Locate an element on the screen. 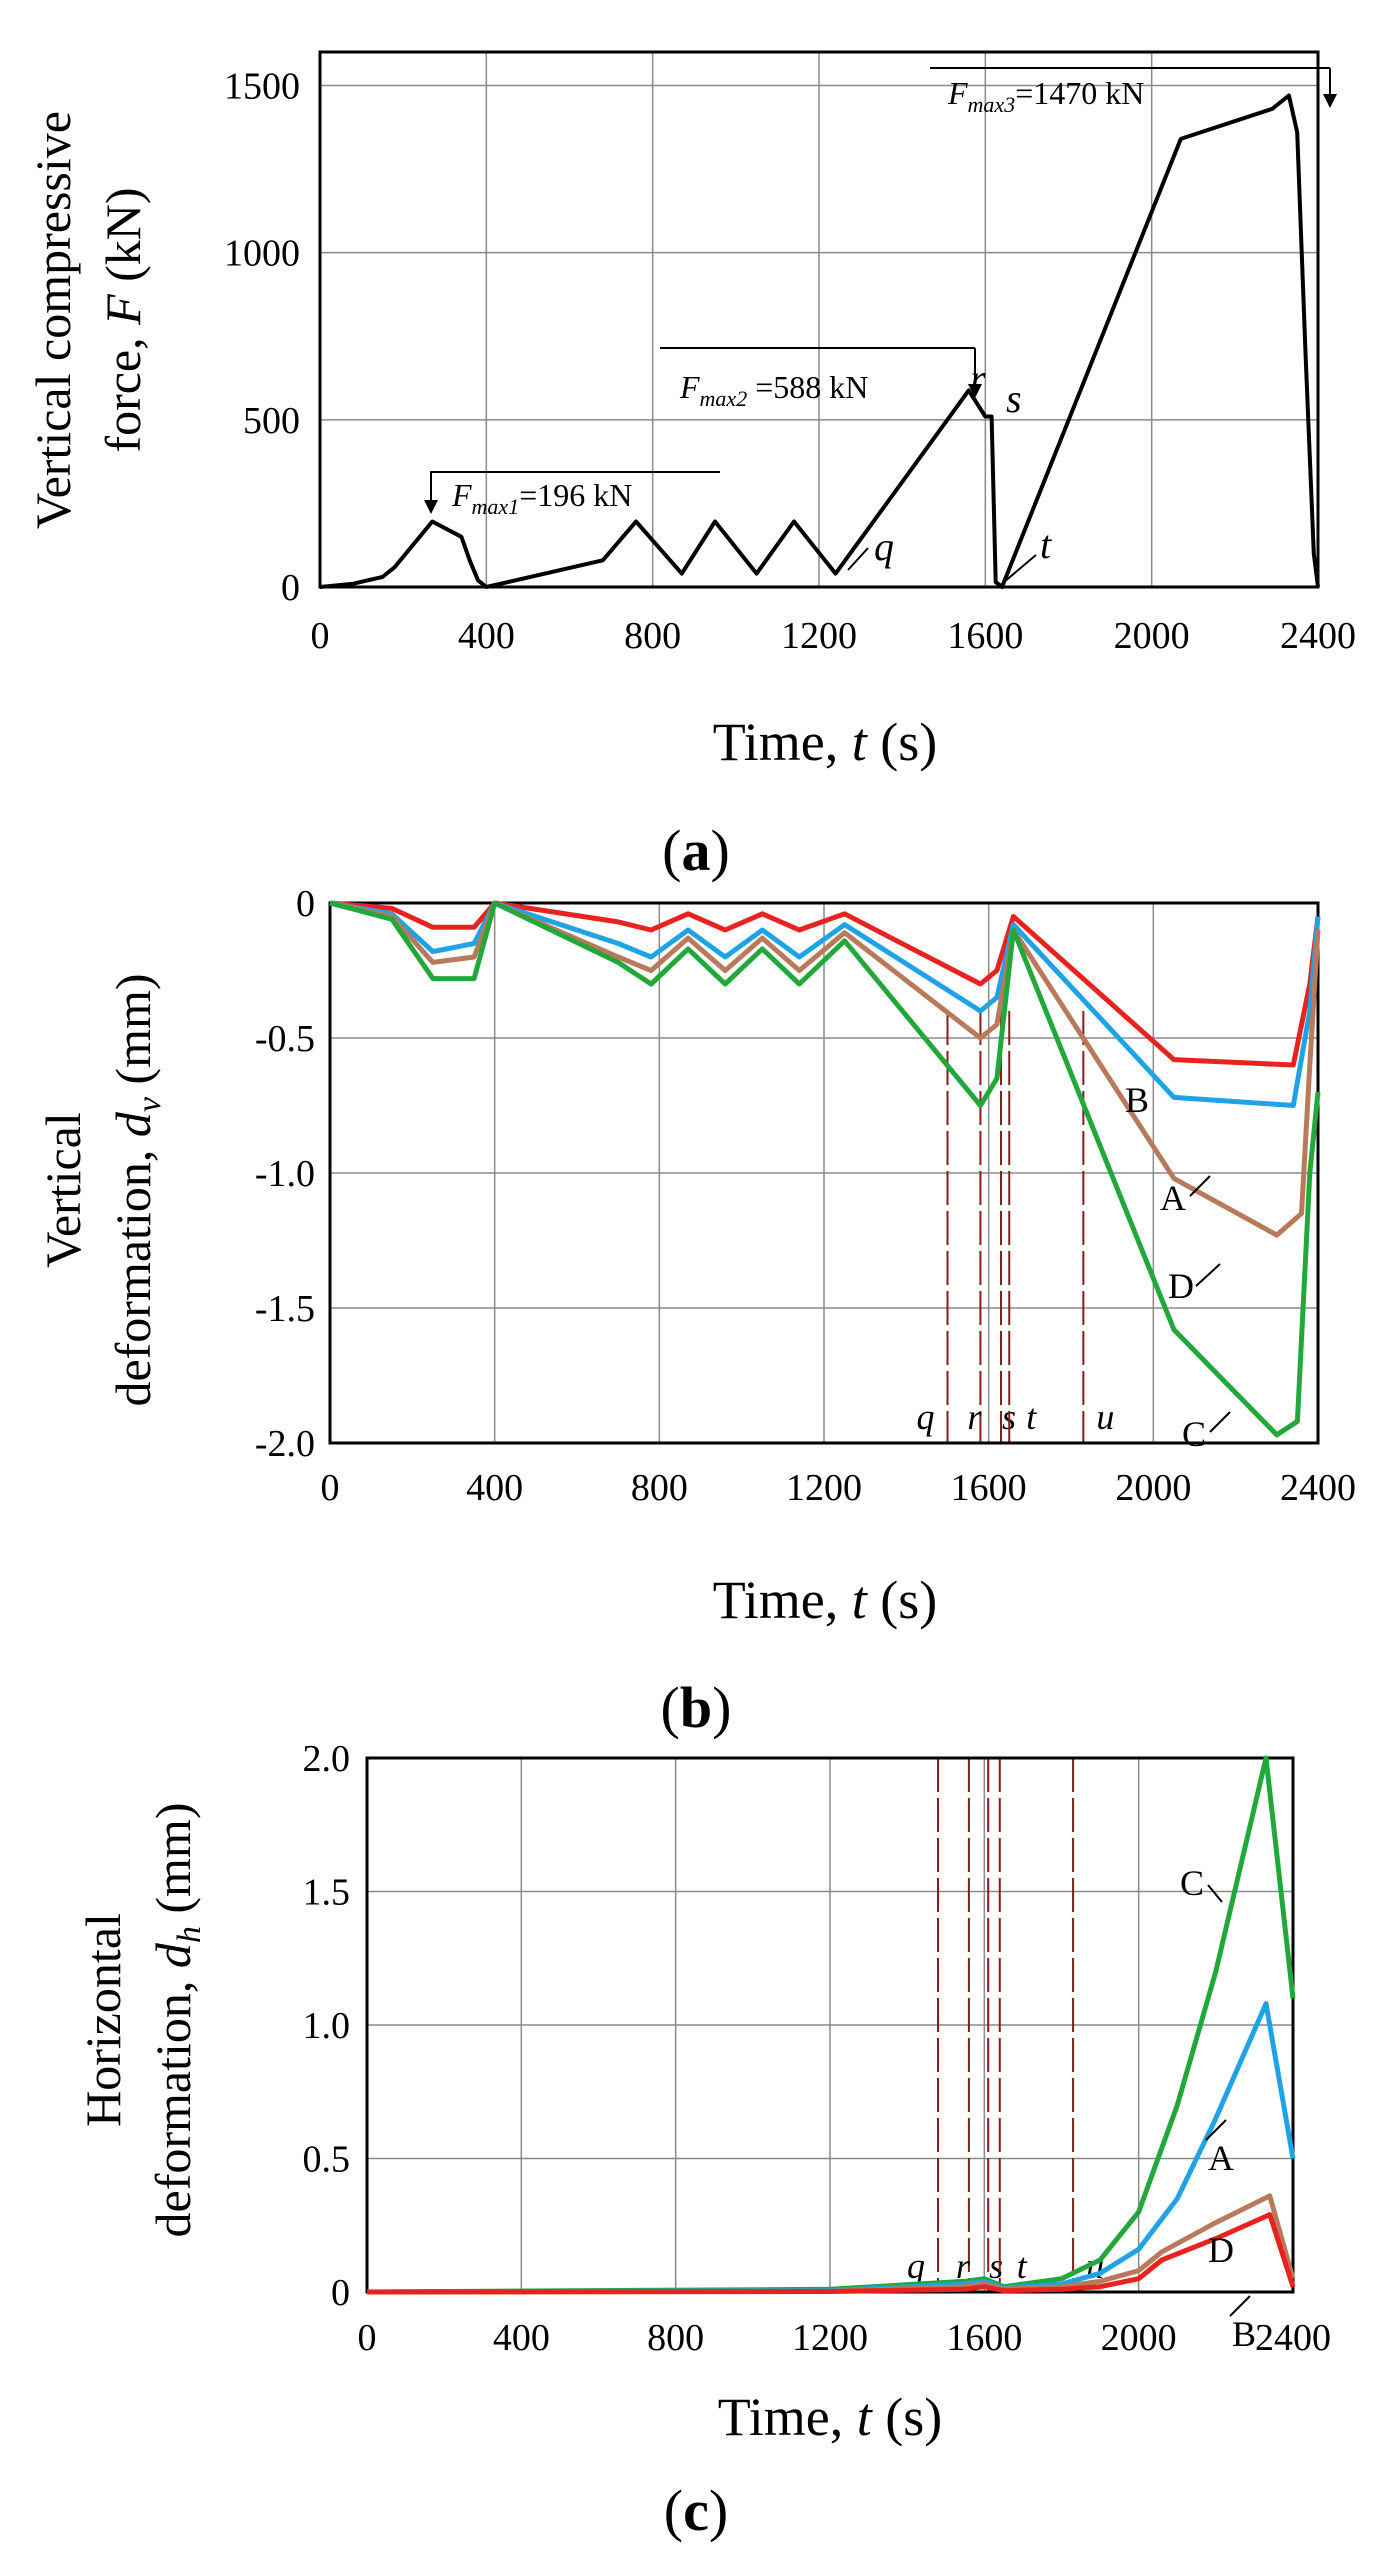  panel-a-label: (a) is located at coordinates (696, 850).